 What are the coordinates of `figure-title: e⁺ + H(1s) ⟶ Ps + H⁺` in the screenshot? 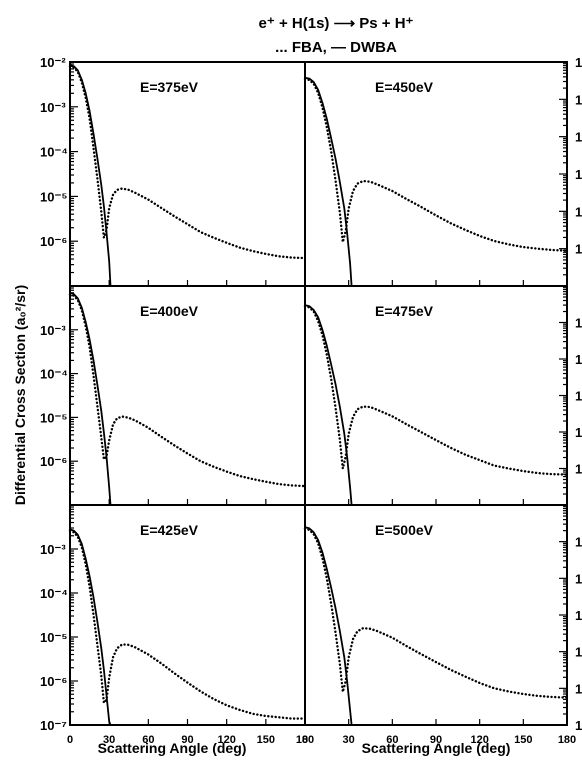 It's located at (336, 23).